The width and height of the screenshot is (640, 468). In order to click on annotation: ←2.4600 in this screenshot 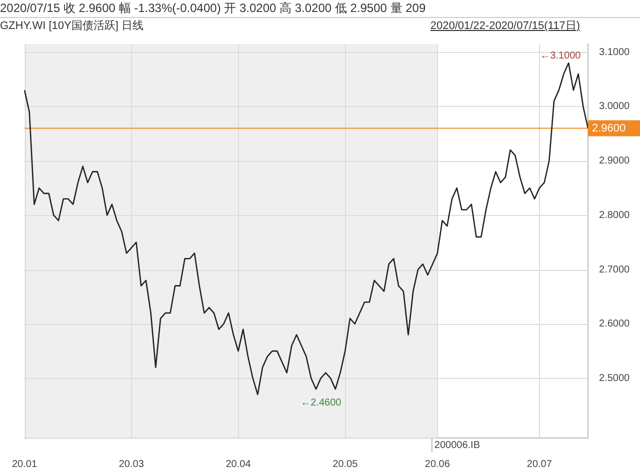, I will do `click(321, 402)`.